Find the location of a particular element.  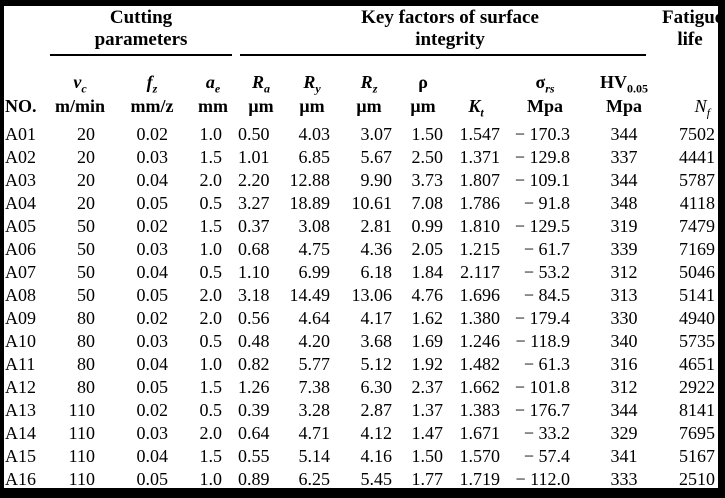

value-cell: 110 is located at coordinates (81, 478).